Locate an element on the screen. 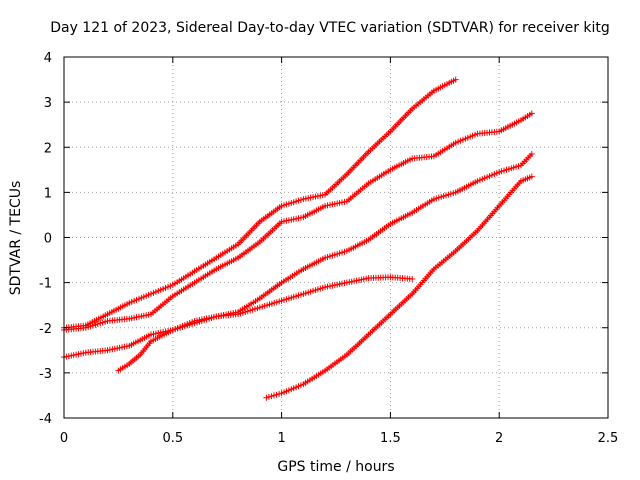 This screenshot has width=640, height=480. x-tick-label: 0 is located at coordinates (64, 438).